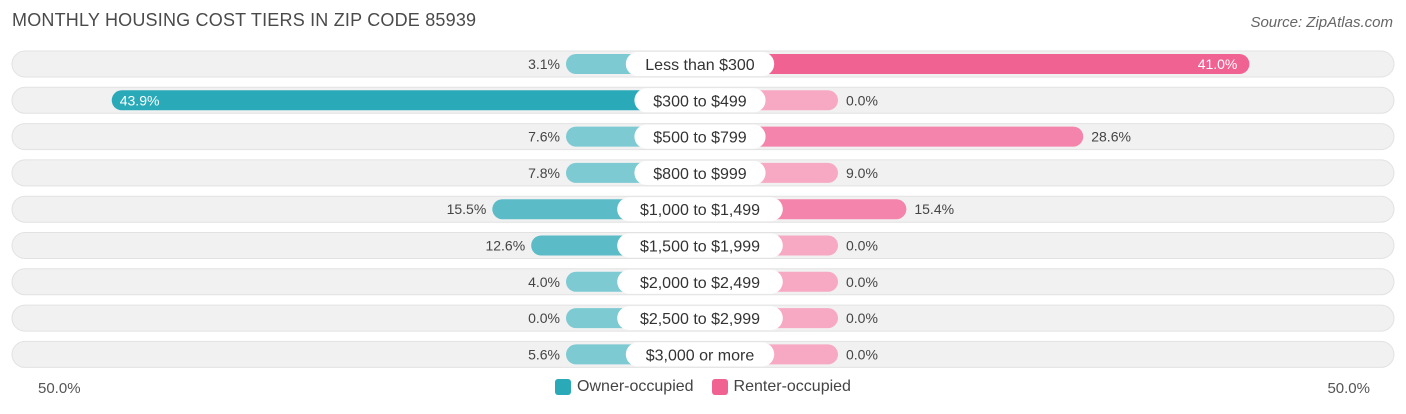 The height and width of the screenshot is (414, 1406). I want to click on axis-right-label: 50.0%, so click(1348, 388).